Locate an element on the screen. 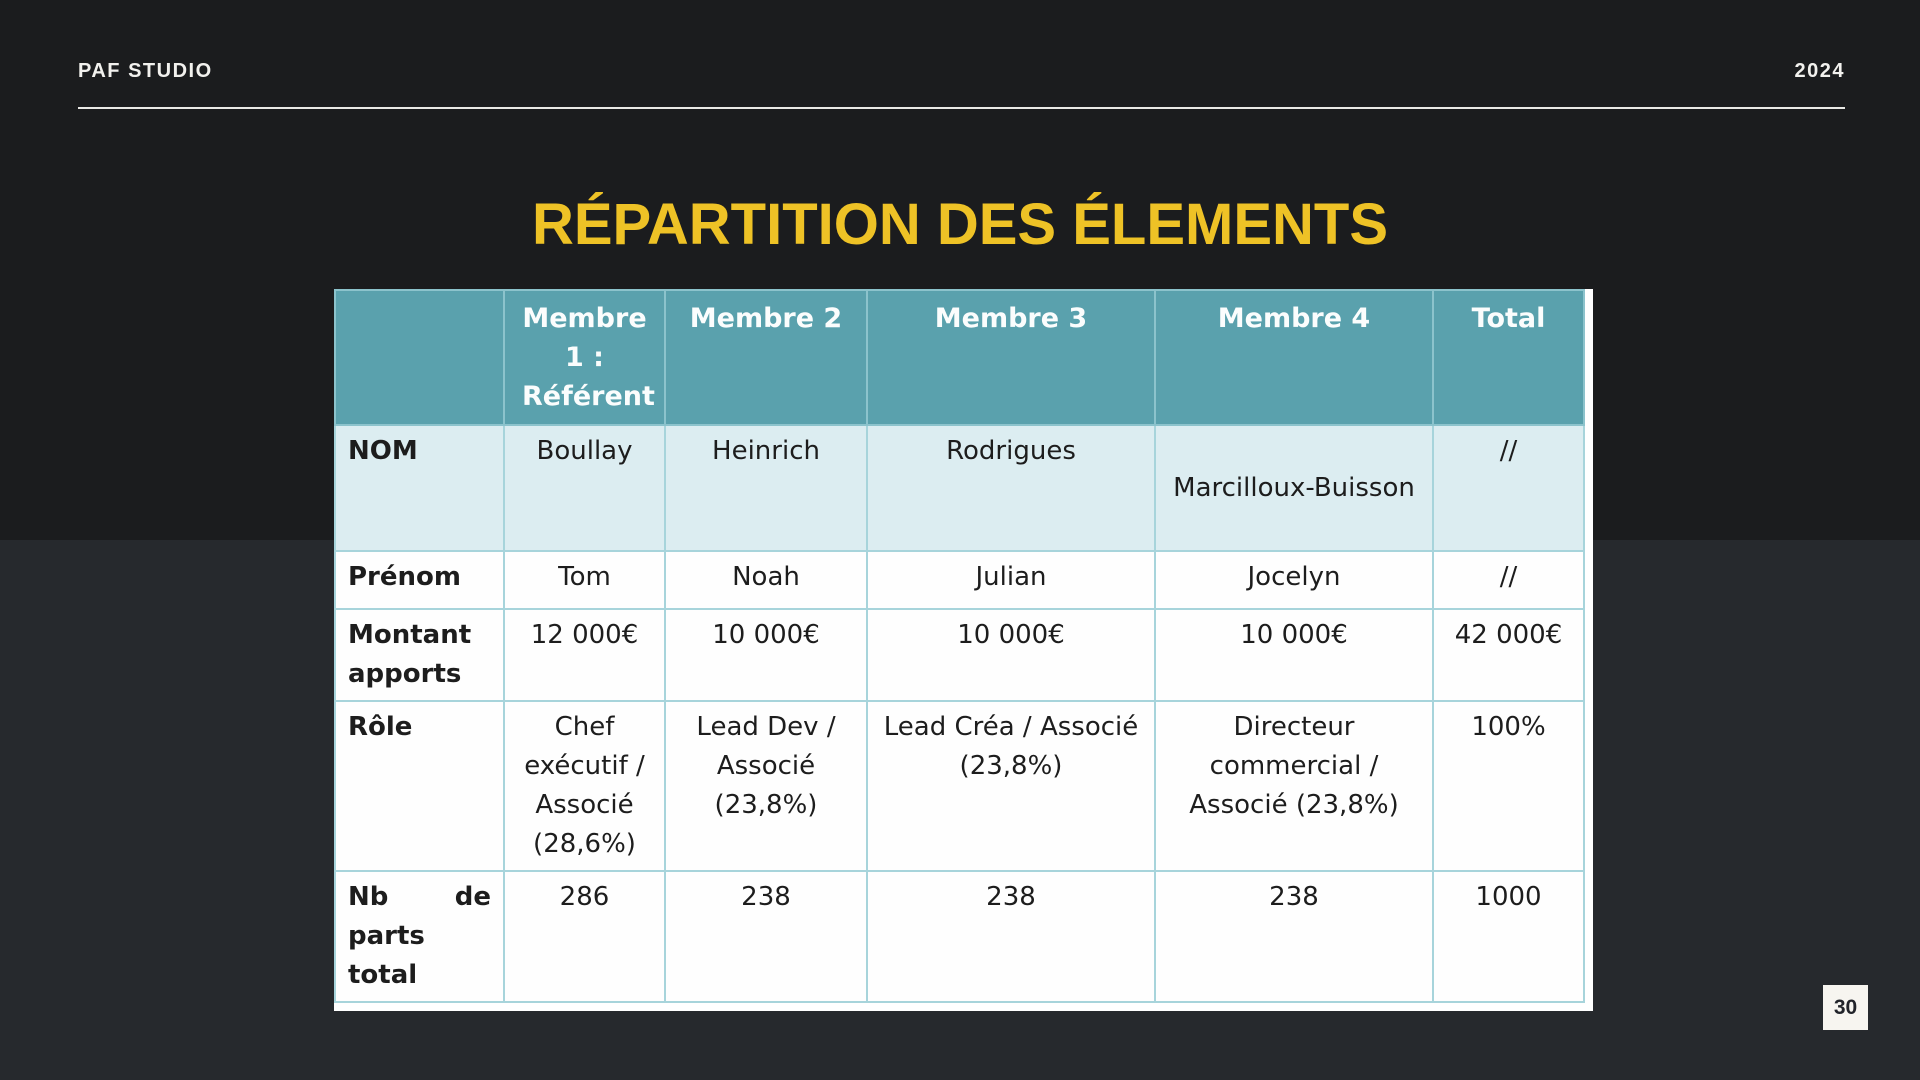 This screenshot has width=1920, height=1080. table-row: Prénom Tom Noah Julian Jocelyn// is located at coordinates (959, 580).